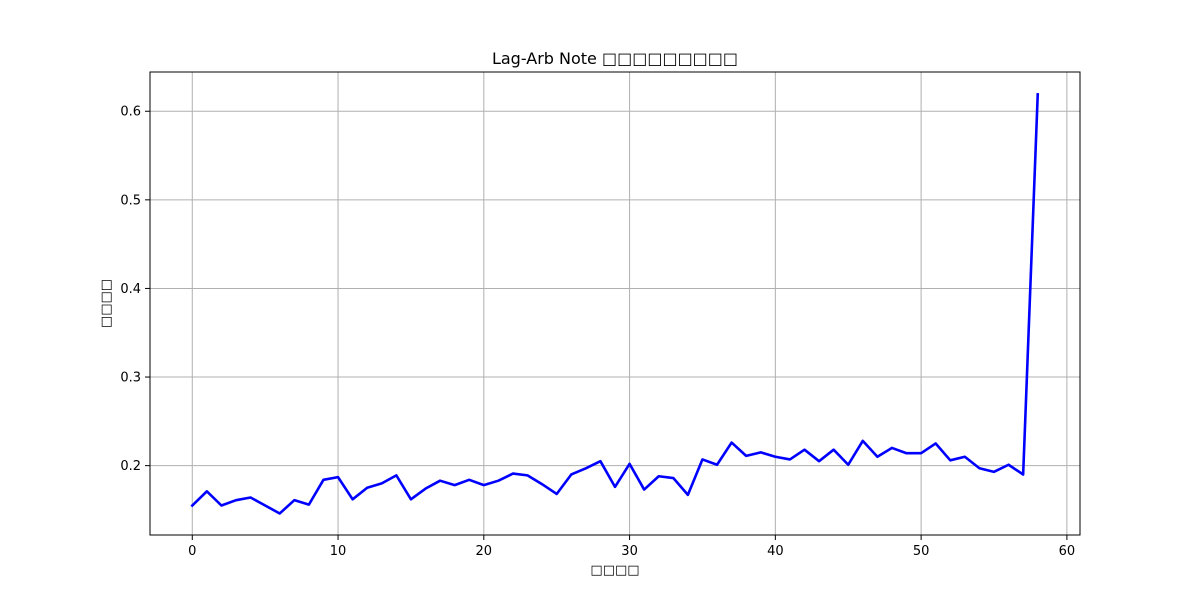 This screenshot has height=600, width=1200. I want to click on x-tick-label: 0, so click(192, 551).